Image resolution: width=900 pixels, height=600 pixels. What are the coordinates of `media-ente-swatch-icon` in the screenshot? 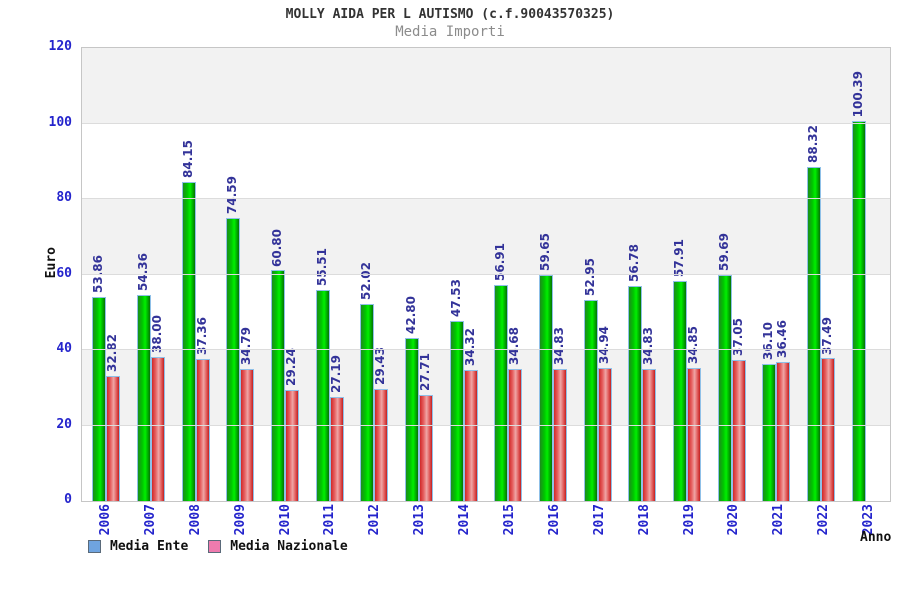 It's located at (94, 546).